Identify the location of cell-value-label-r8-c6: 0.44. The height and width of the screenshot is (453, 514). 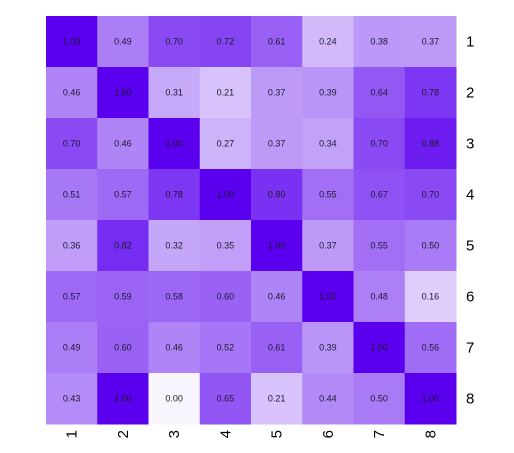
(328, 399).